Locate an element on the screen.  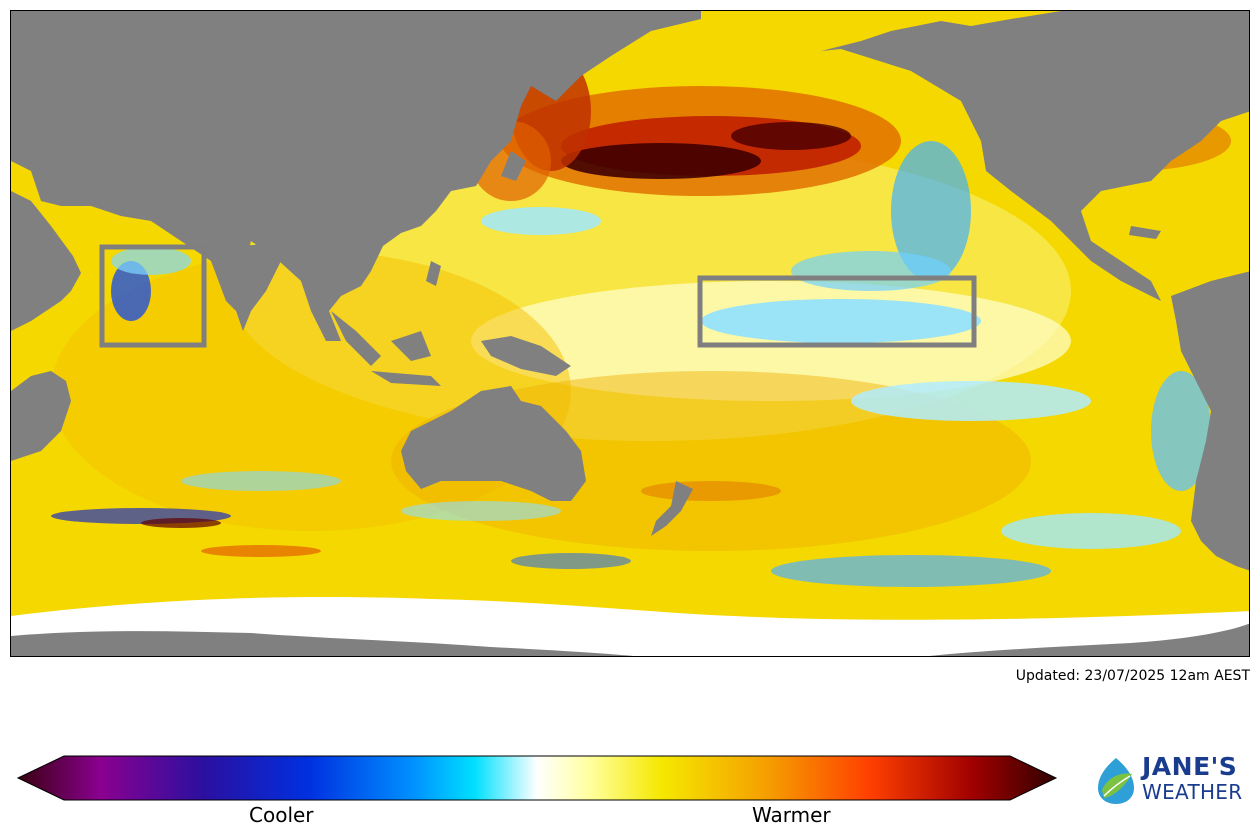
new-zealand-land is located at coordinates (672, 508).